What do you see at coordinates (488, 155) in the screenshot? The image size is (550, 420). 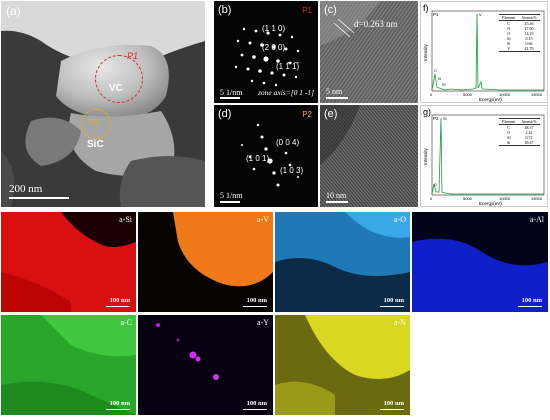 I see `panel-g-plot` at bounding box center [488, 155].